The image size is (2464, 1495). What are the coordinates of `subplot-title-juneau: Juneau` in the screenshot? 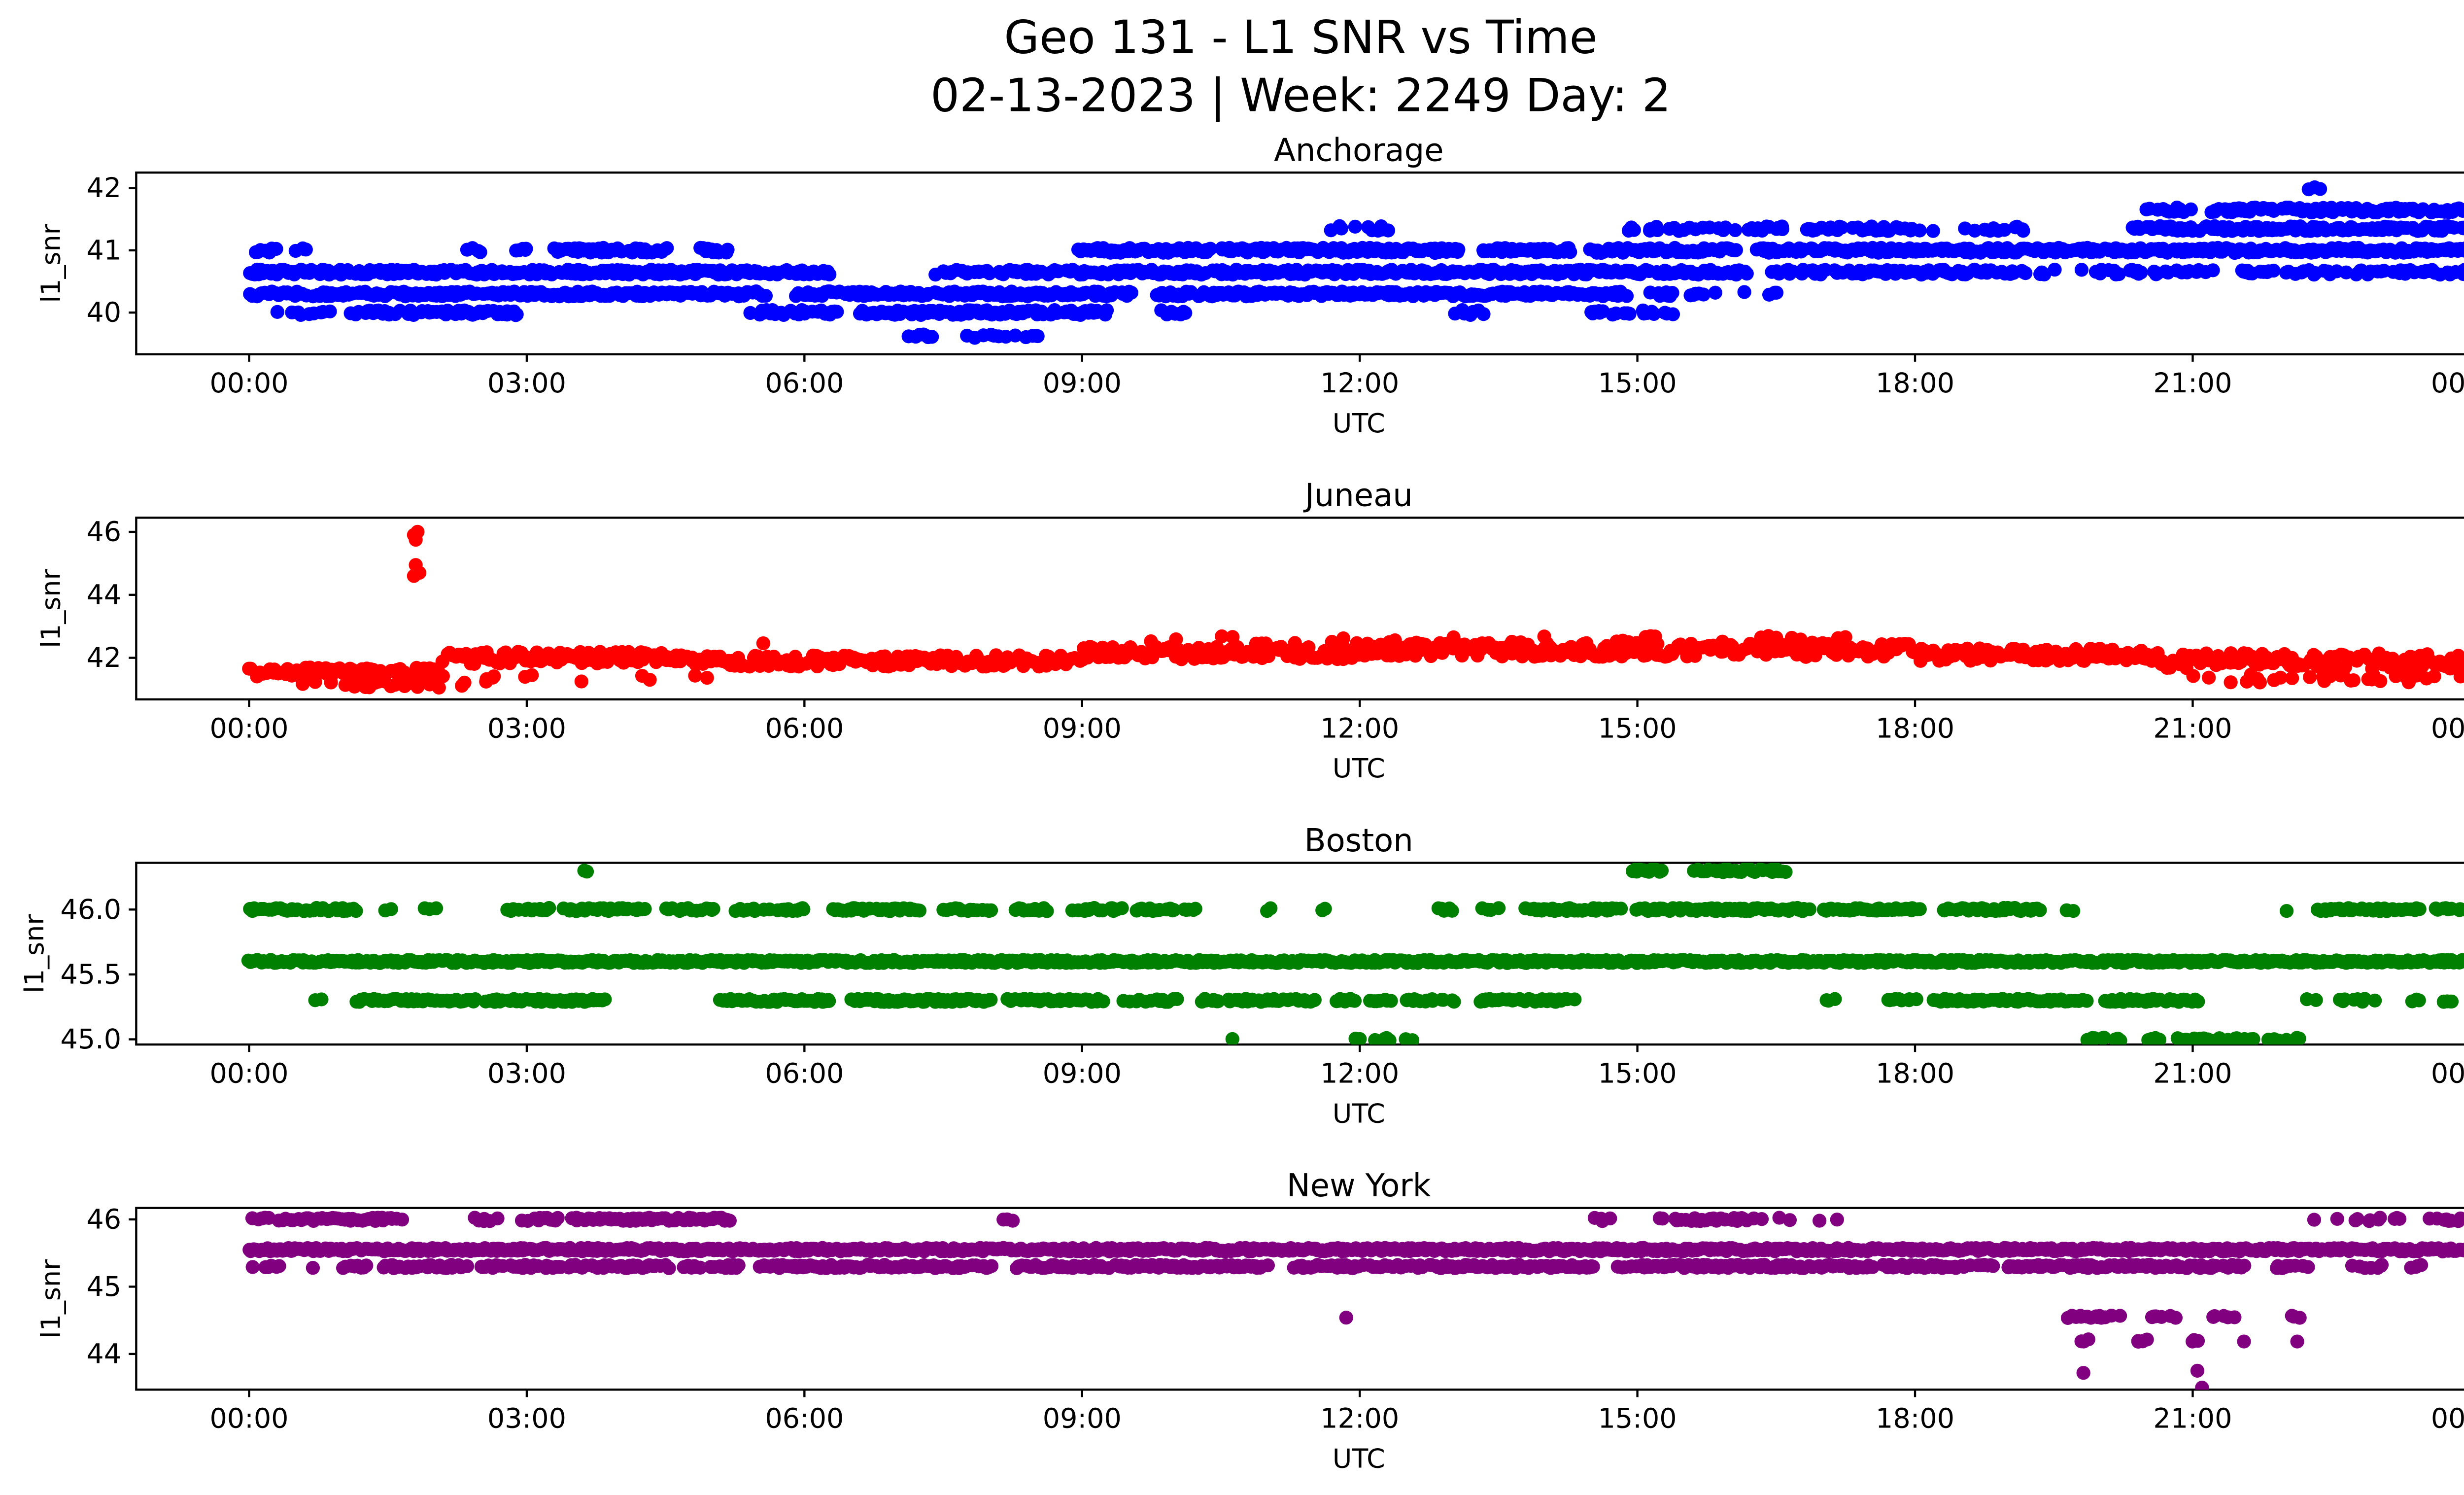 It's located at (1358, 496).